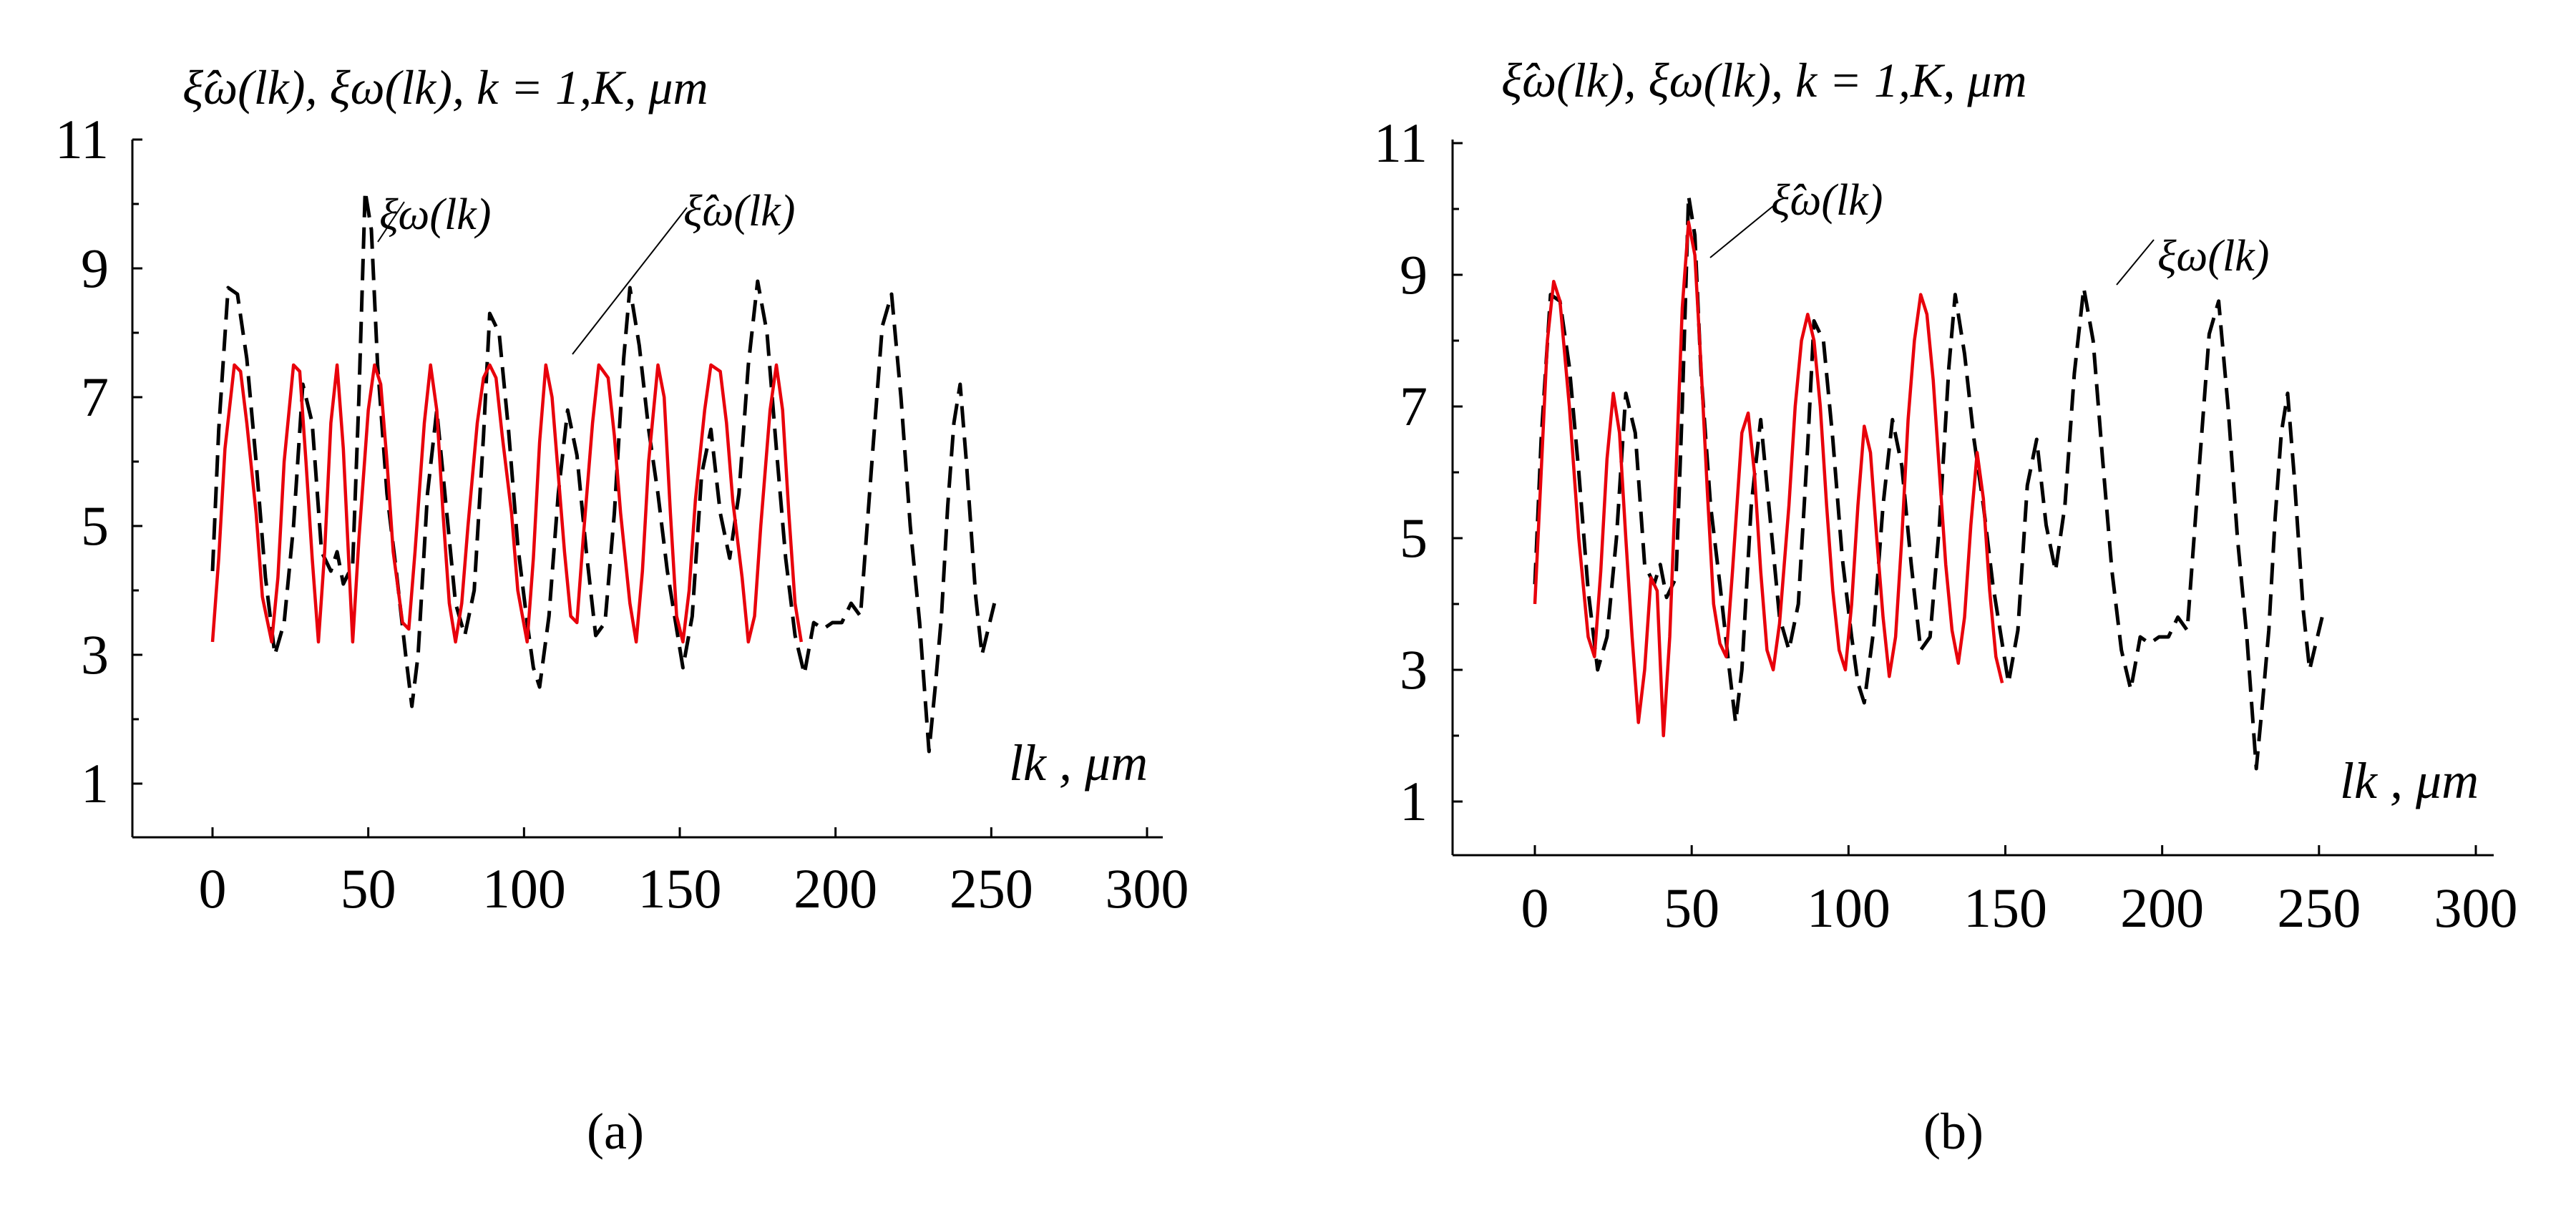  Describe the element at coordinates (1078, 762) in the screenshot. I see `x-axis-label-a: lk , μm` at that location.